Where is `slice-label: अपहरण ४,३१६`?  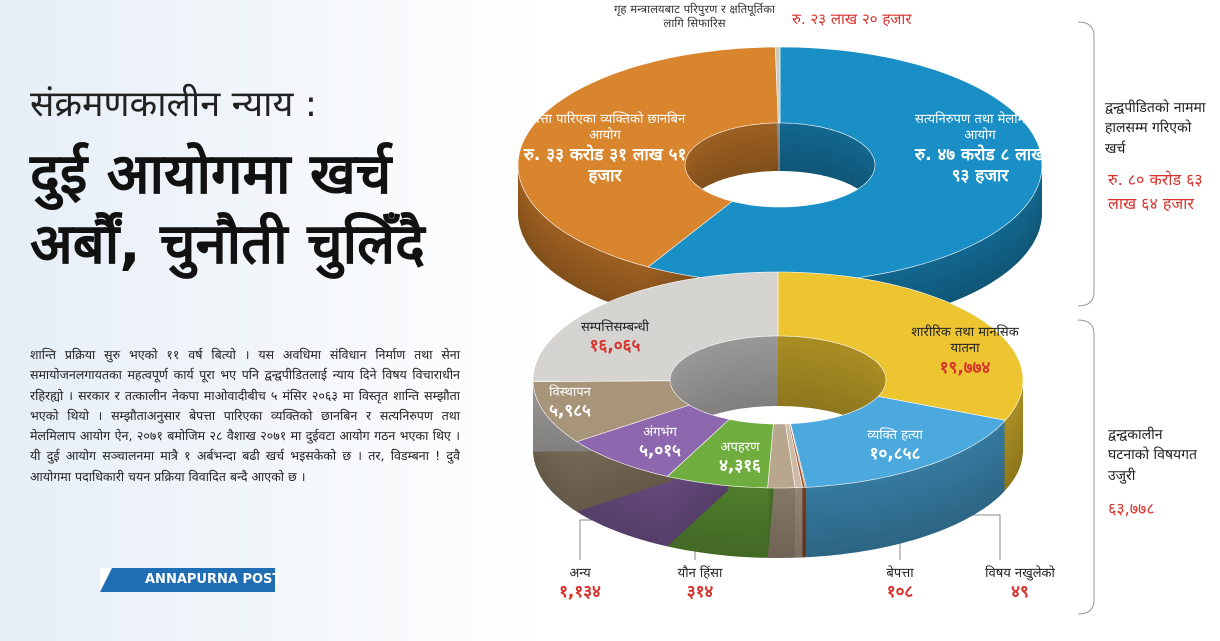
slice-label: अपहरण ४,३१६ is located at coordinates (740, 459).